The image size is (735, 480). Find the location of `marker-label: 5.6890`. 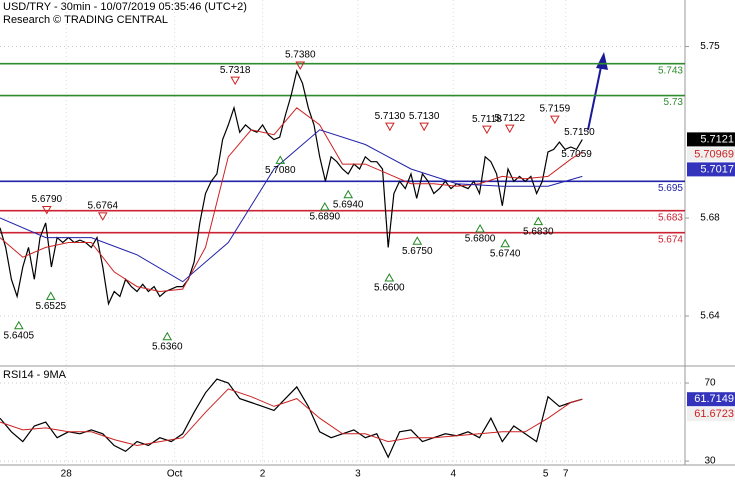

marker-label: 5.6890 is located at coordinates (325, 217).